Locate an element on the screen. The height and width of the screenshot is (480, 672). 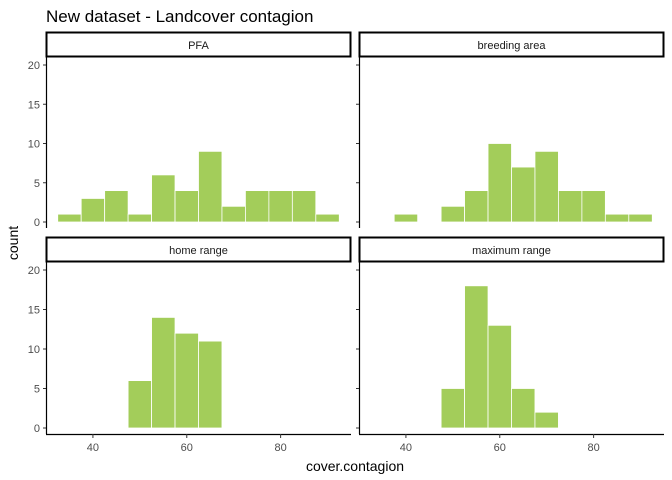
facet-strip-label: maximum range is located at coordinates (511, 251).